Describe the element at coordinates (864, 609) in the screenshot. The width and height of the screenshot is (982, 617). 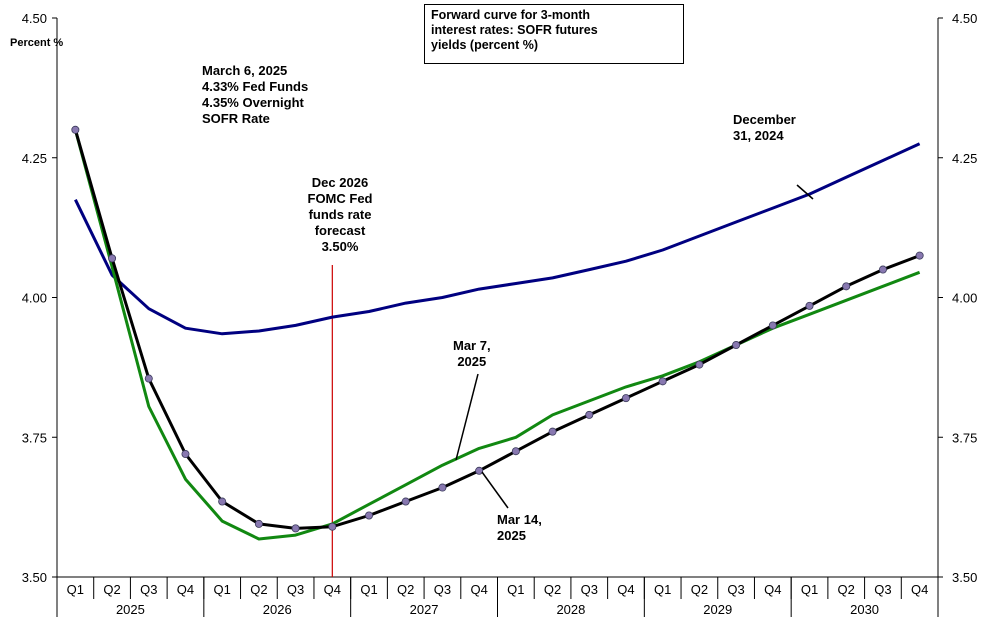
I see `x-year-label: 2030` at that location.